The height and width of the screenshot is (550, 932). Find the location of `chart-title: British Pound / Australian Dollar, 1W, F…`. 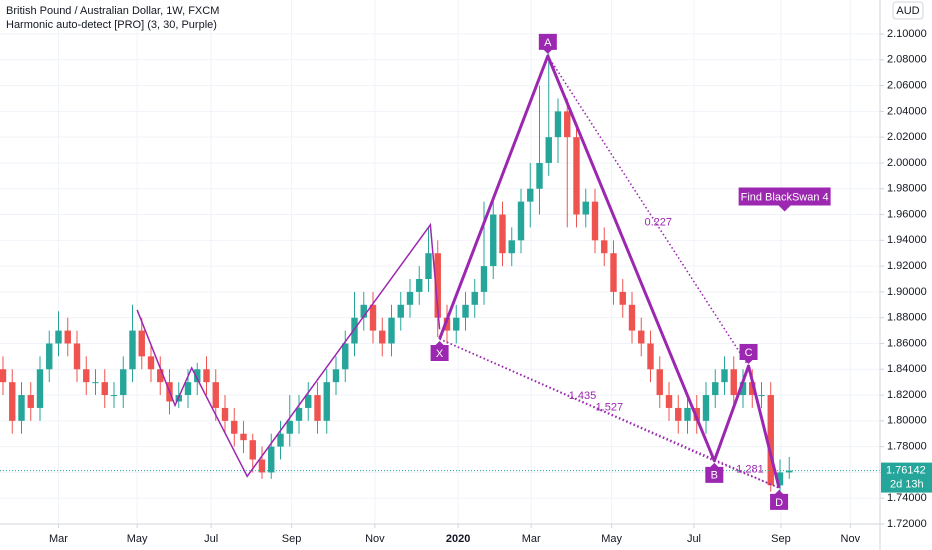

chart-title: British Pound / Australian Dollar, 1W, F… is located at coordinates (112, 11).